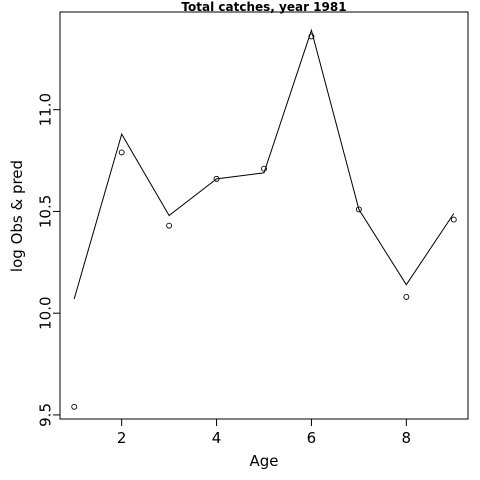  What do you see at coordinates (46, 312) in the screenshot?
I see `y-tick-label: 10.0` at bounding box center [46, 312].